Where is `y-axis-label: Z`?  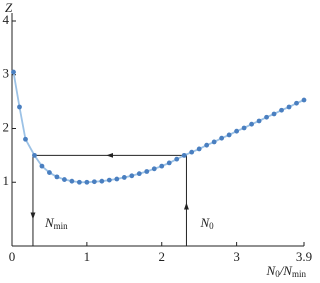 y-axis-label: Z is located at coordinates (9, 7).